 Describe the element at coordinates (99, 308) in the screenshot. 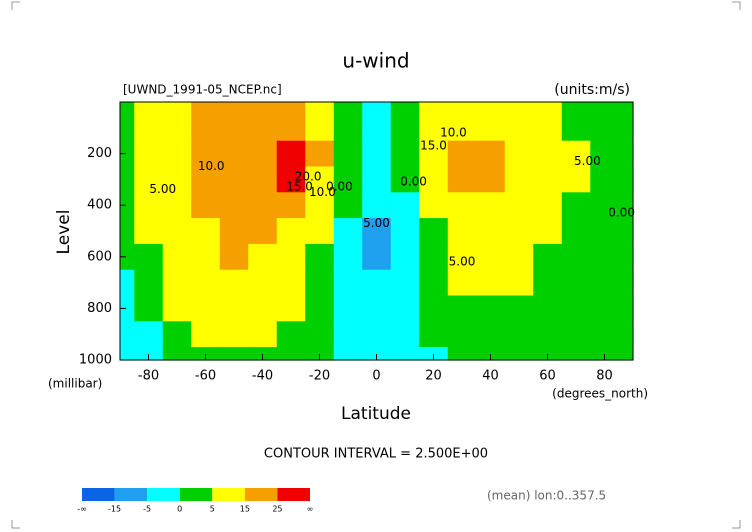

I see `y-tick-label: 800` at that location.